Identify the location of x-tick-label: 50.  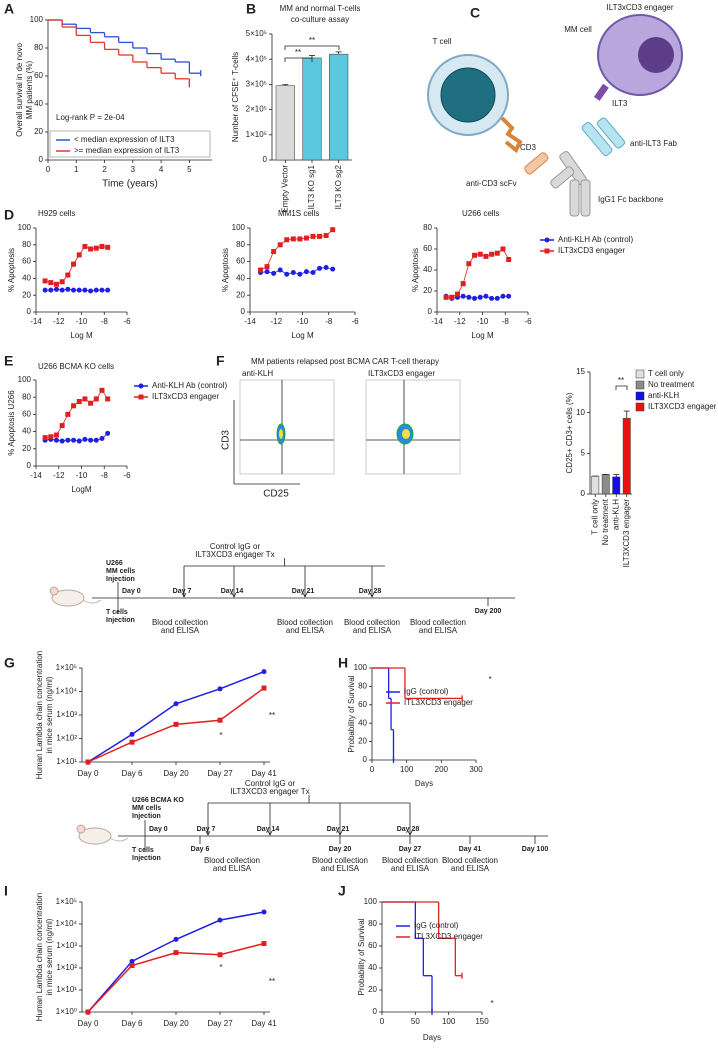
(415, 1021).